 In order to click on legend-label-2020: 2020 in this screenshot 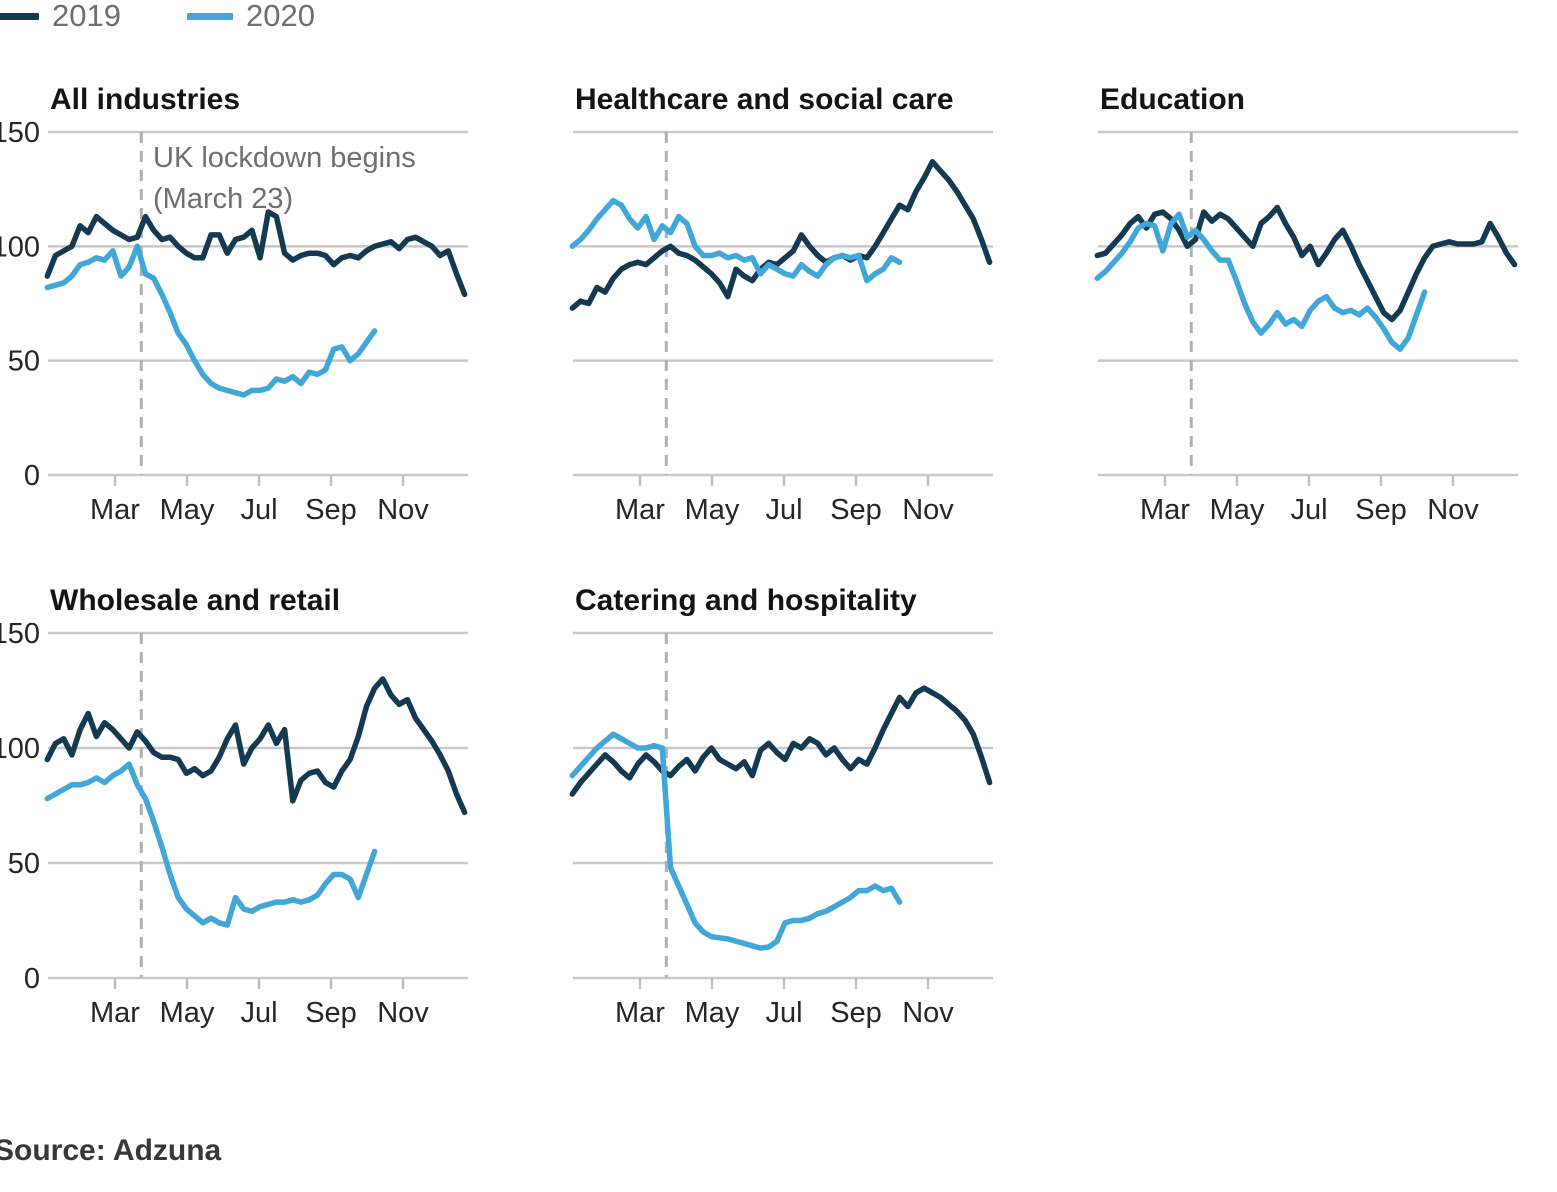, I will do `click(280, 16)`.